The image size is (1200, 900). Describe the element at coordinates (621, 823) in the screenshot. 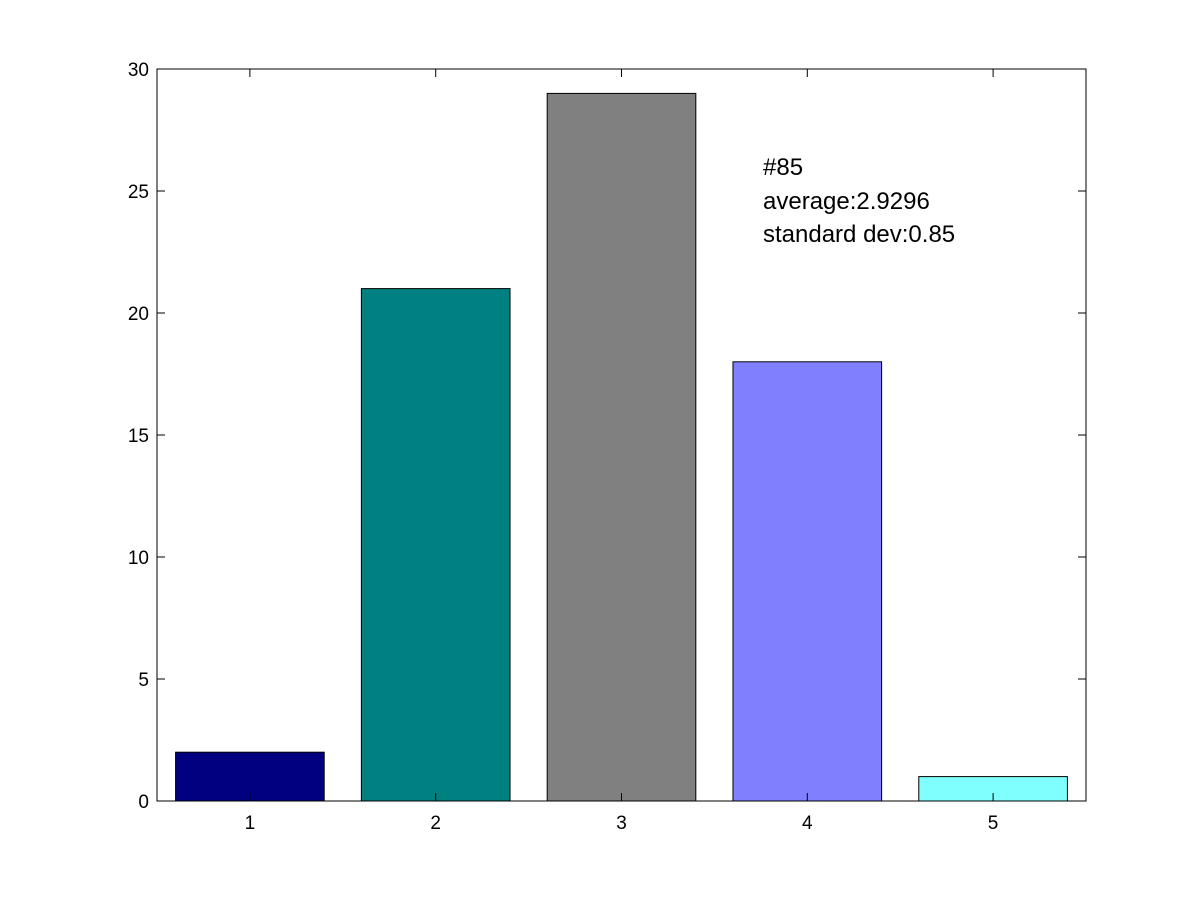

I see `x-tick-label-3: 3` at that location.